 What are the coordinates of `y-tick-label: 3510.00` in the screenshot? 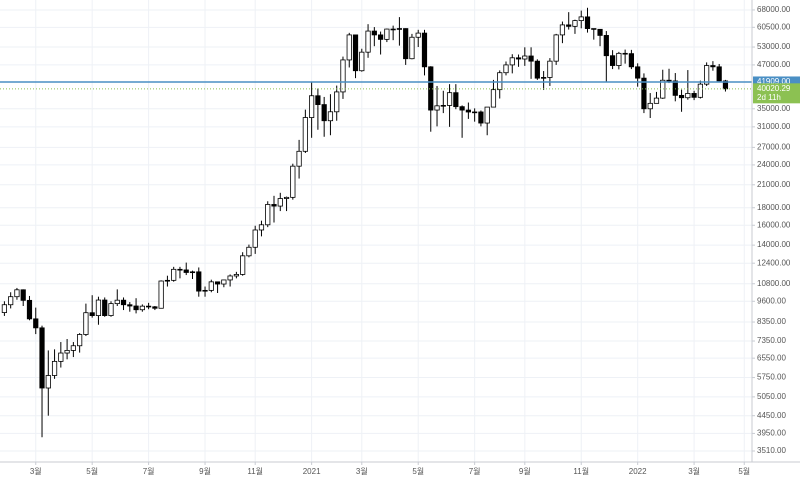 It's located at (771, 450).